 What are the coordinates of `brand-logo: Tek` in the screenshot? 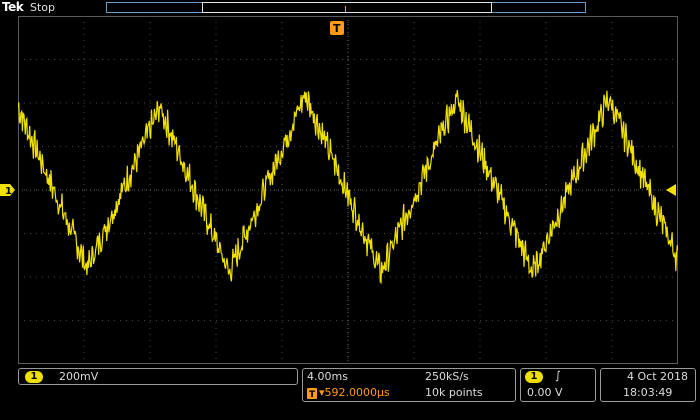 It's located at (13, 7).